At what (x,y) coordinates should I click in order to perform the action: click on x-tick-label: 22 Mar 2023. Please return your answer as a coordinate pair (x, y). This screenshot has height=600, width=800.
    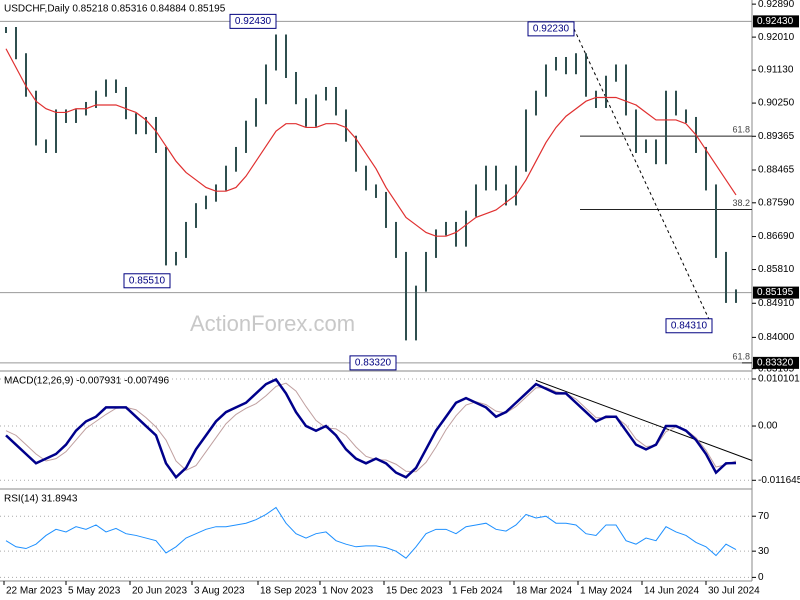
    Looking at the image, I should click on (34, 591).